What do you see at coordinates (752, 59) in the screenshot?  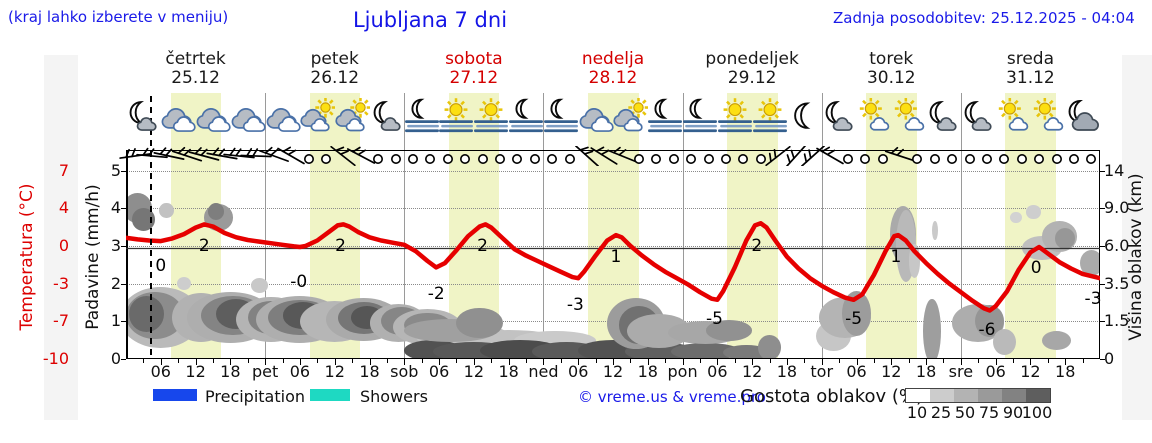 I see `day-name: ponedeljek` at bounding box center [752, 59].